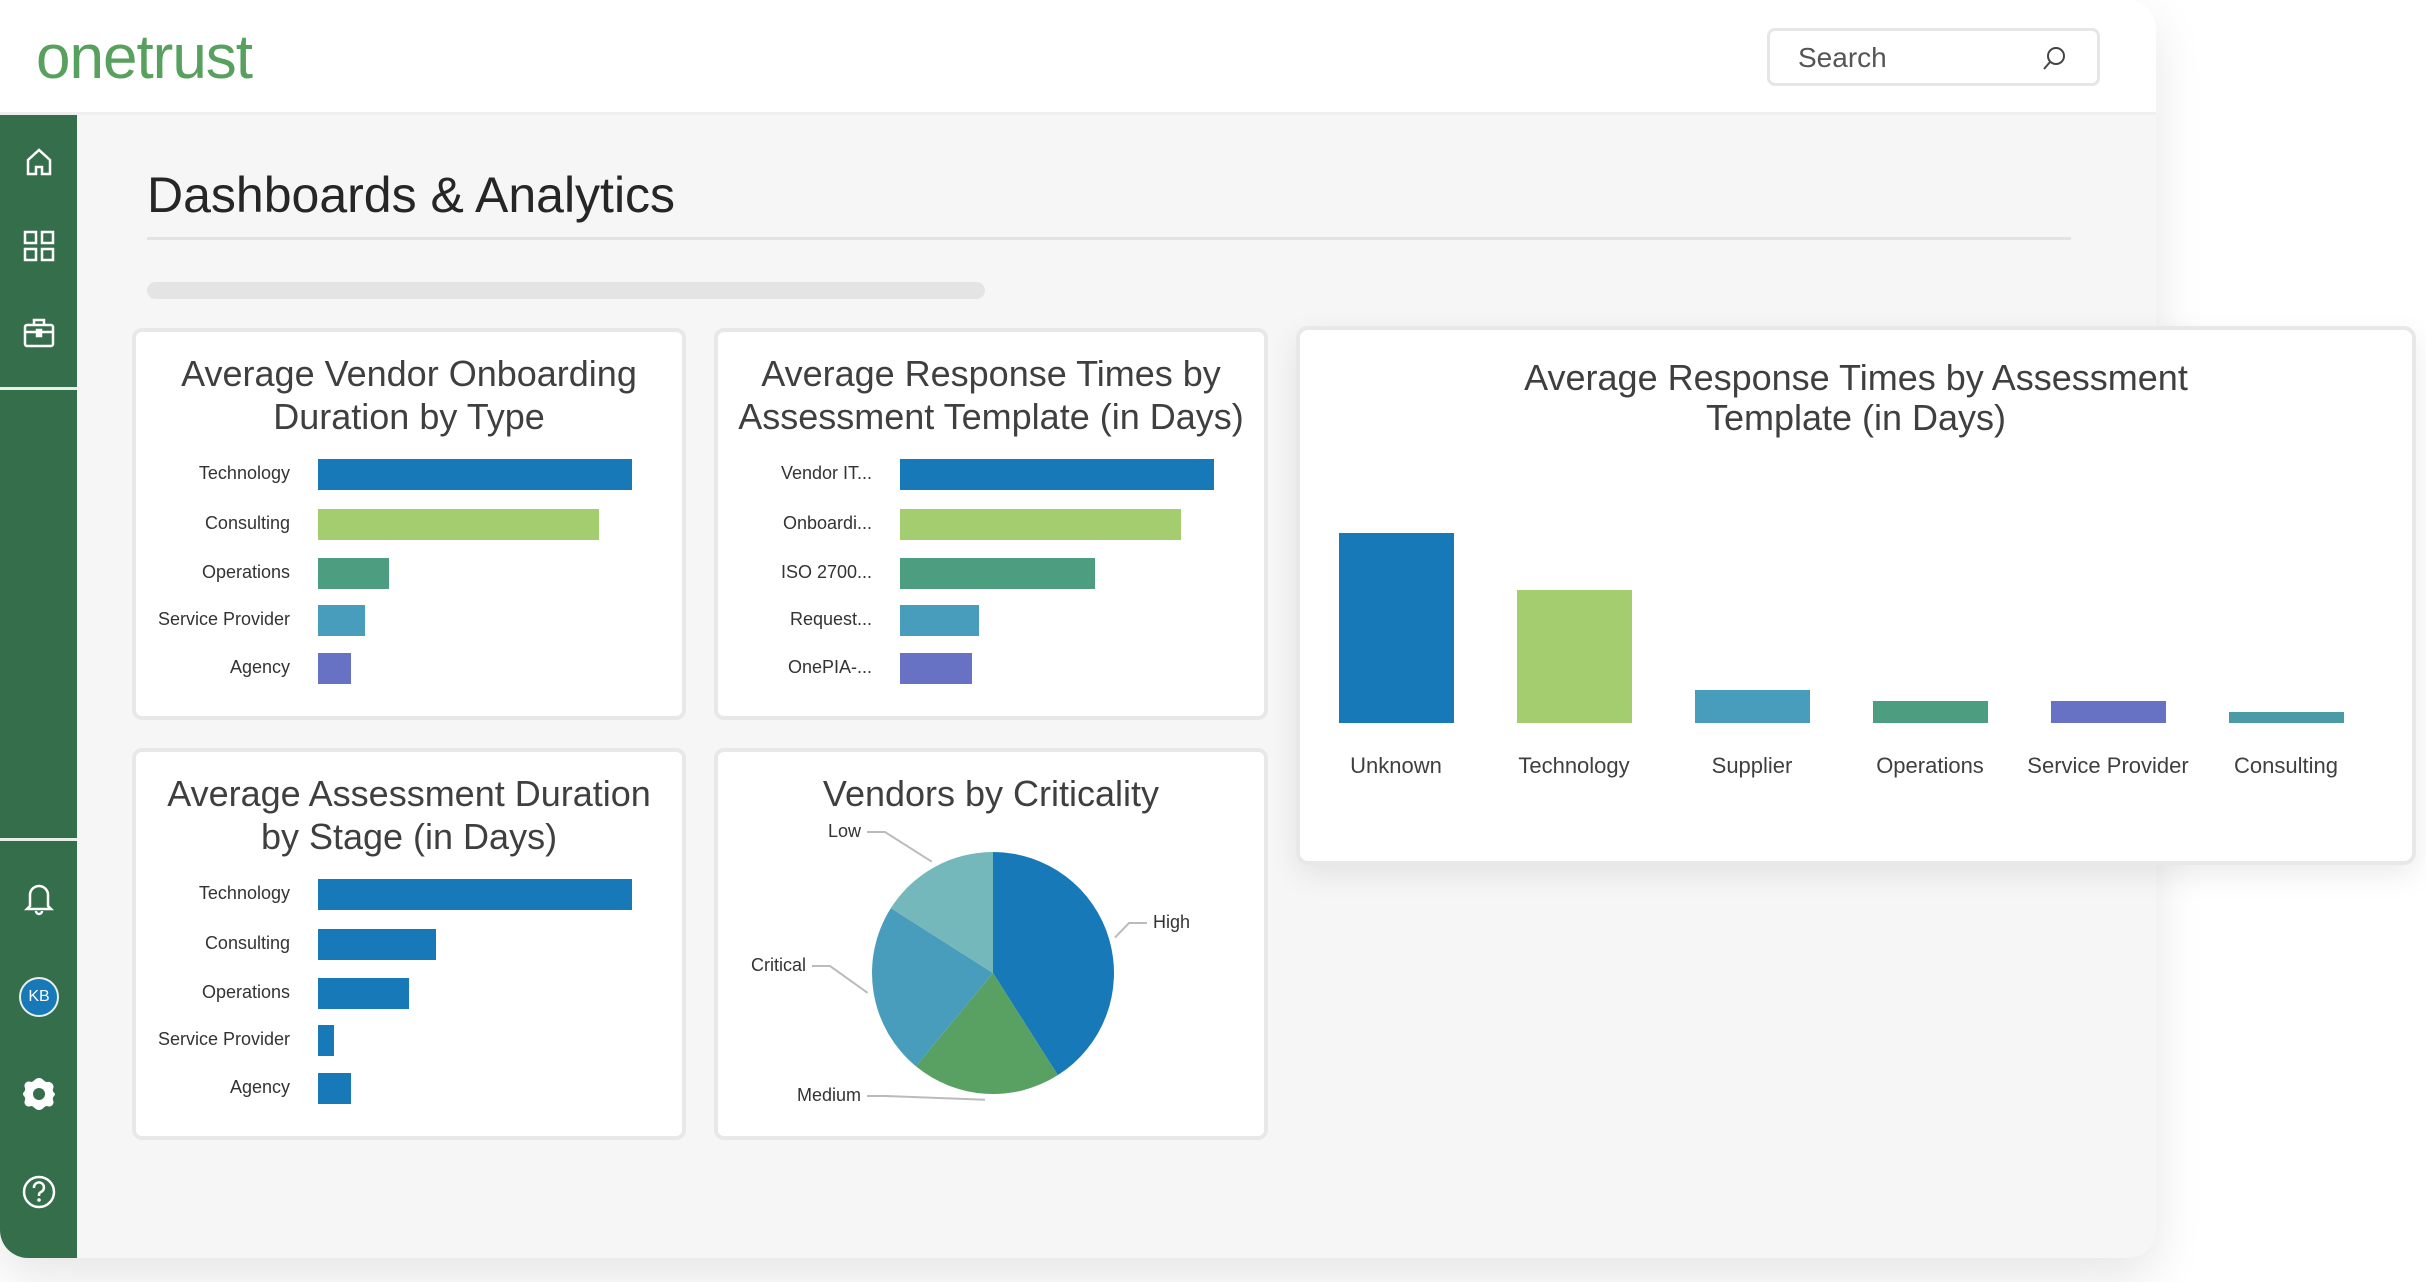  What do you see at coordinates (39, 997) in the screenshot?
I see `user-avatar: KB` at bounding box center [39, 997].